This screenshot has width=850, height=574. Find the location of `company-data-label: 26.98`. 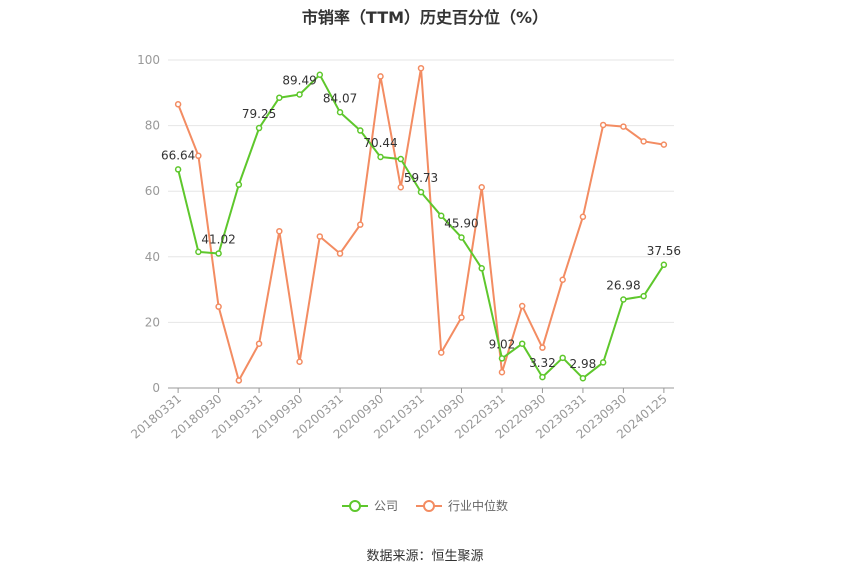

company-data-label: 26.98 is located at coordinates (623, 286).